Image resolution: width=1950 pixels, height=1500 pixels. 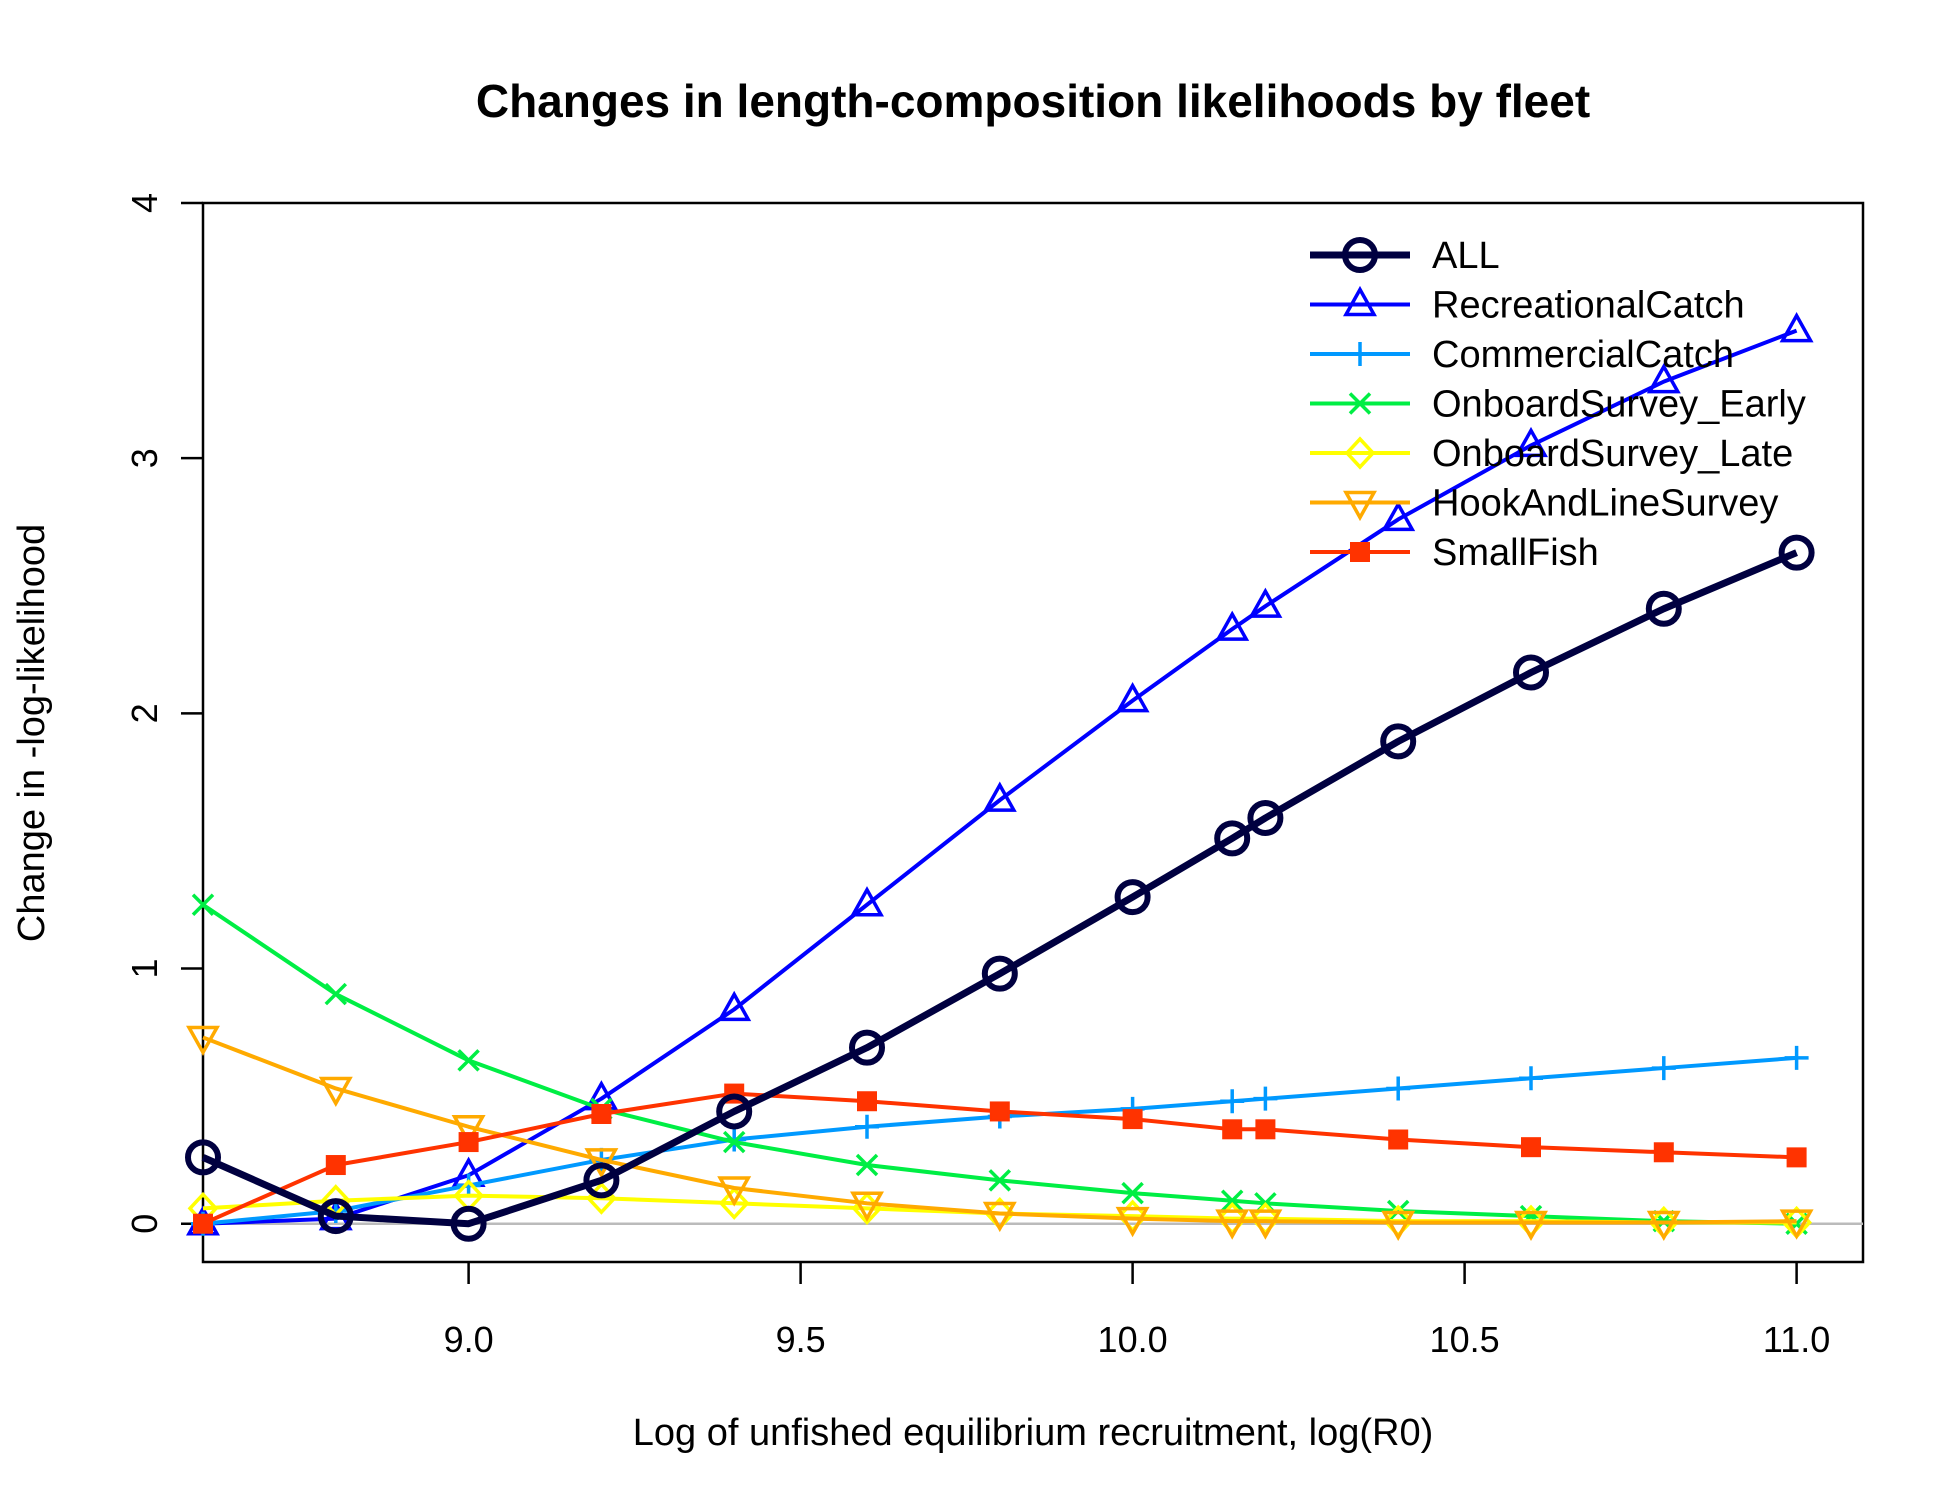 I want to click on y-axis-label: Change in -log-likelihood, so click(x=32, y=733).